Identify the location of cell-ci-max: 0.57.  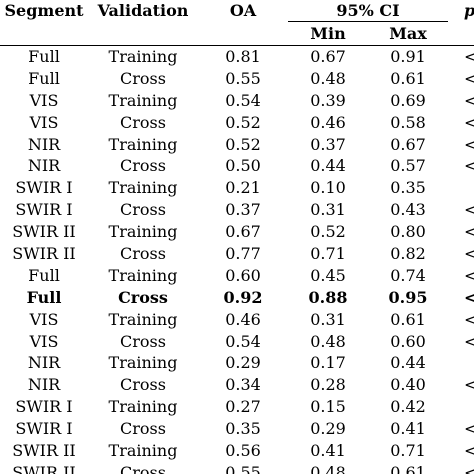
(408, 166).